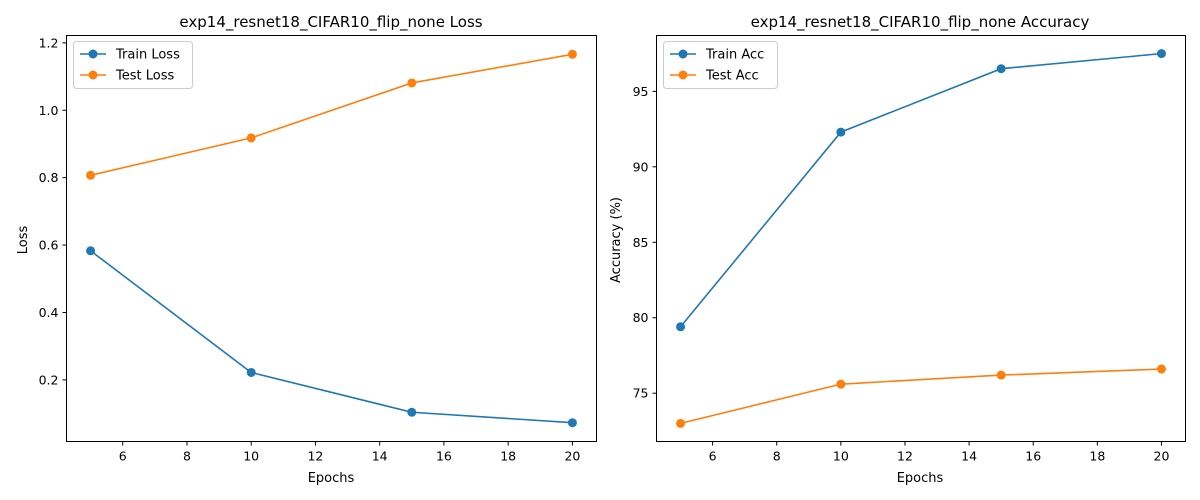 This screenshot has height=500, width=1200. What do you see at coordinates (93, 75) in the screenshot?
I see `legend-marker-test-loss` at bounding box center [93, 75].